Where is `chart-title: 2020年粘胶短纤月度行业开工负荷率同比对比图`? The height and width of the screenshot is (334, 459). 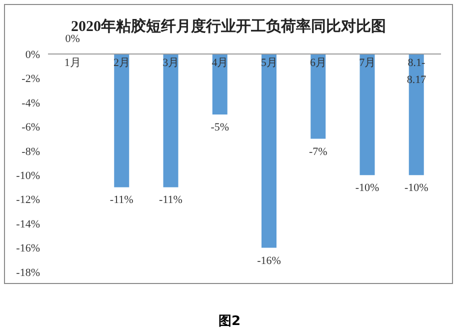 chart-title: 2020年粘胶短纤月度行业开工负荷率同比对比图 is located at coordinates (229, 26).